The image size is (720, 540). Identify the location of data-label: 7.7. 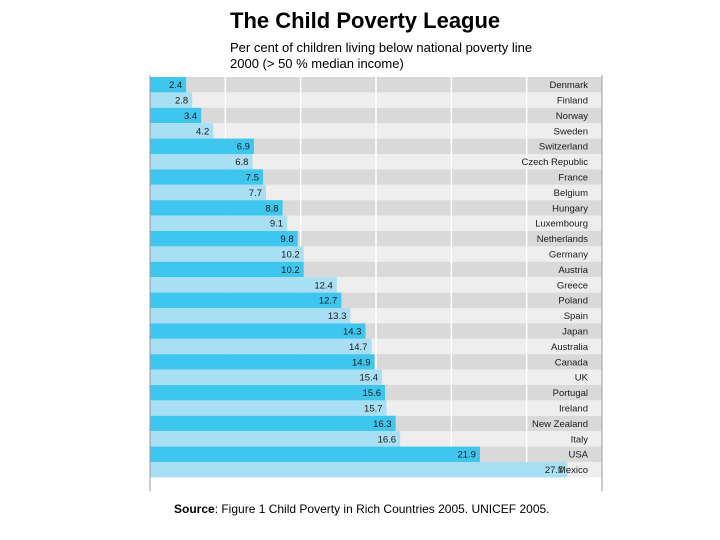
(255, 193).